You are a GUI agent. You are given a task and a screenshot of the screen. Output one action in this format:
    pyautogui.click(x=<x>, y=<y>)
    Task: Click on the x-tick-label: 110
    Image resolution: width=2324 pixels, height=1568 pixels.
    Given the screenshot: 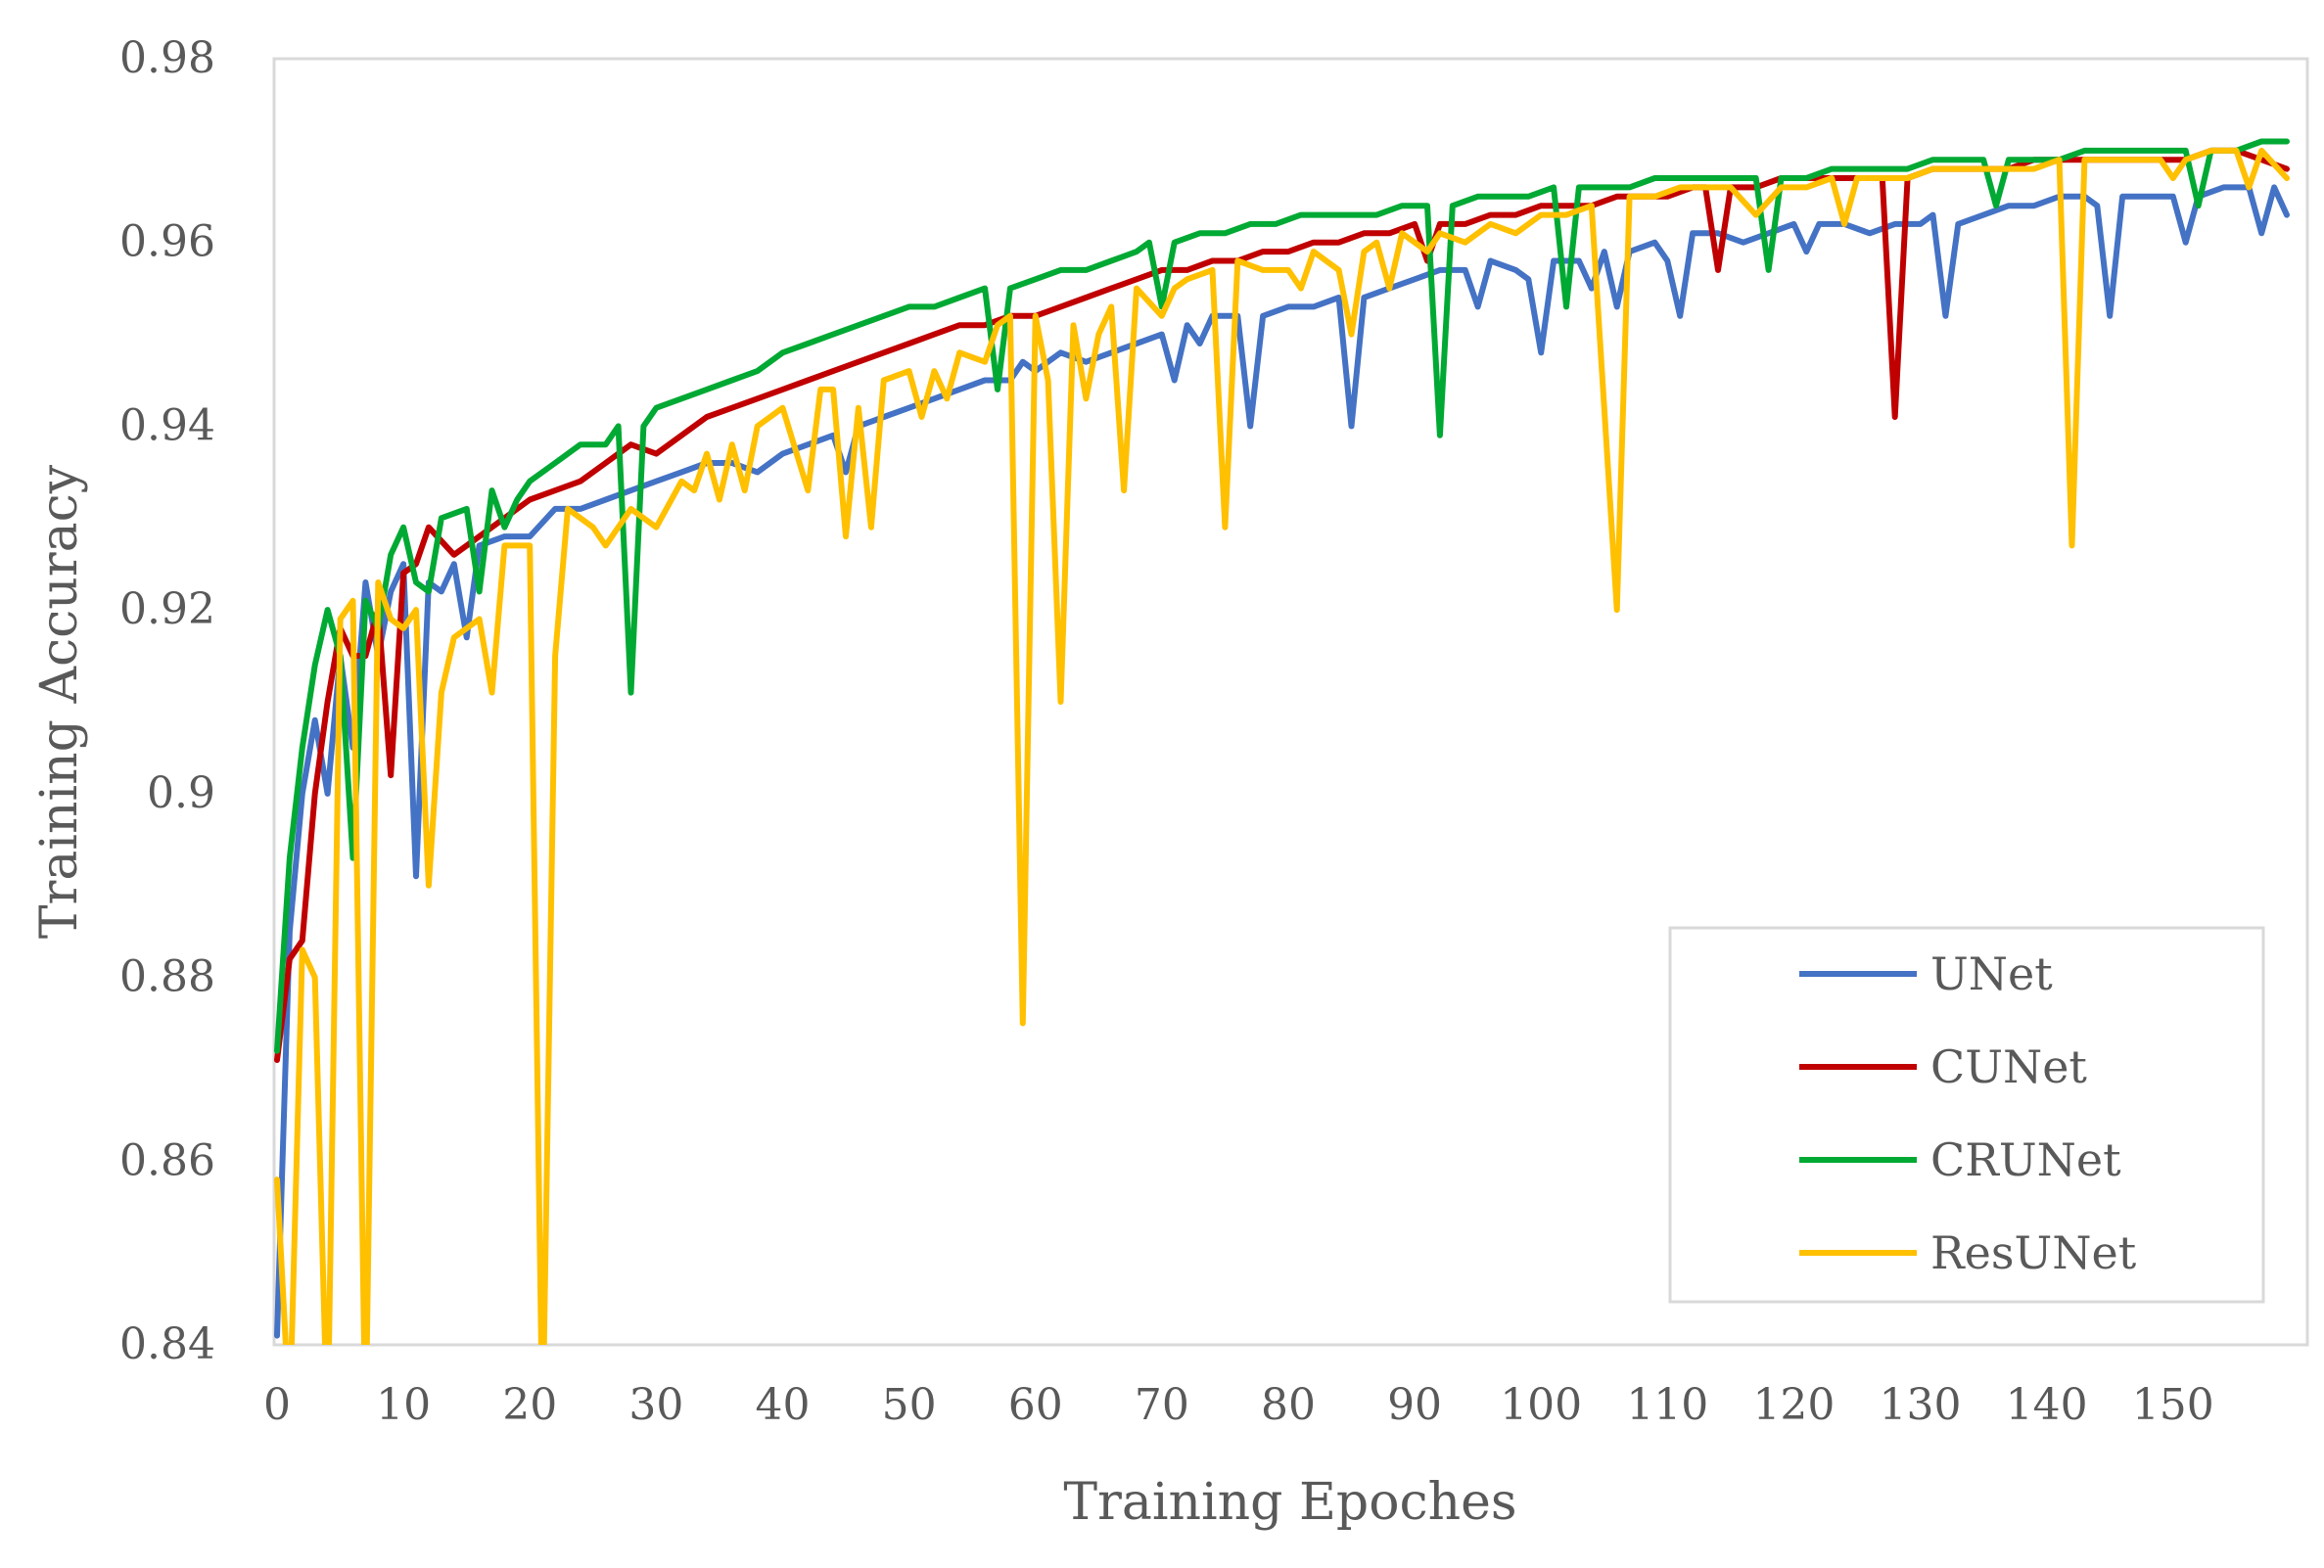 What is the action you would take?
    pyautogui.click(x=1667, y=1405)
    